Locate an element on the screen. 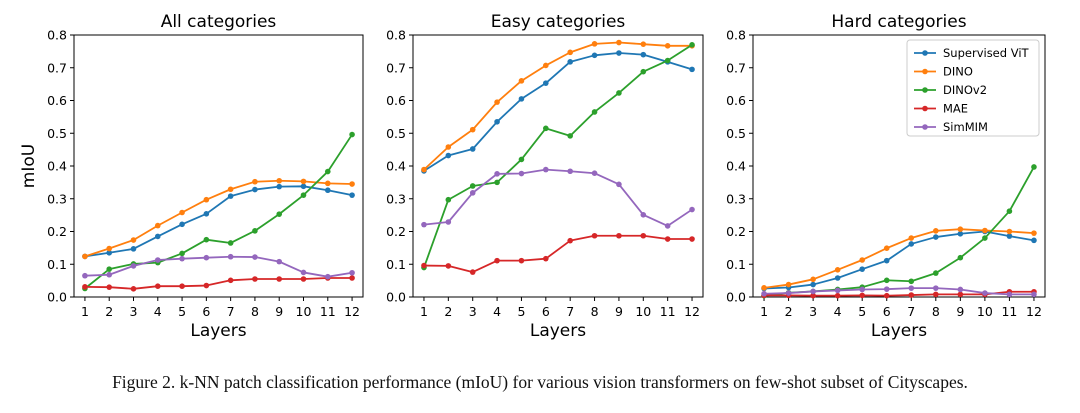 This screenshot has width=1080, height=413. series-mae is located at coordinates (558, 253).